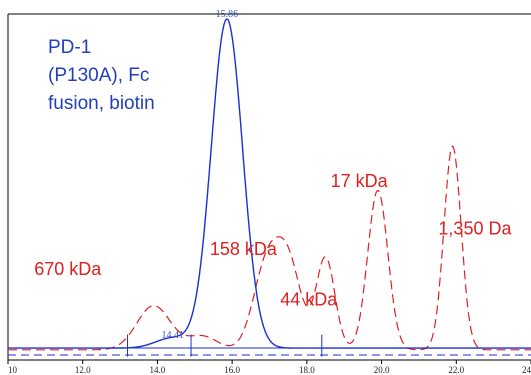 This screenshot has height=375, width=531. I want to click on peak-retention-label: 15.86, so click(227, 14).